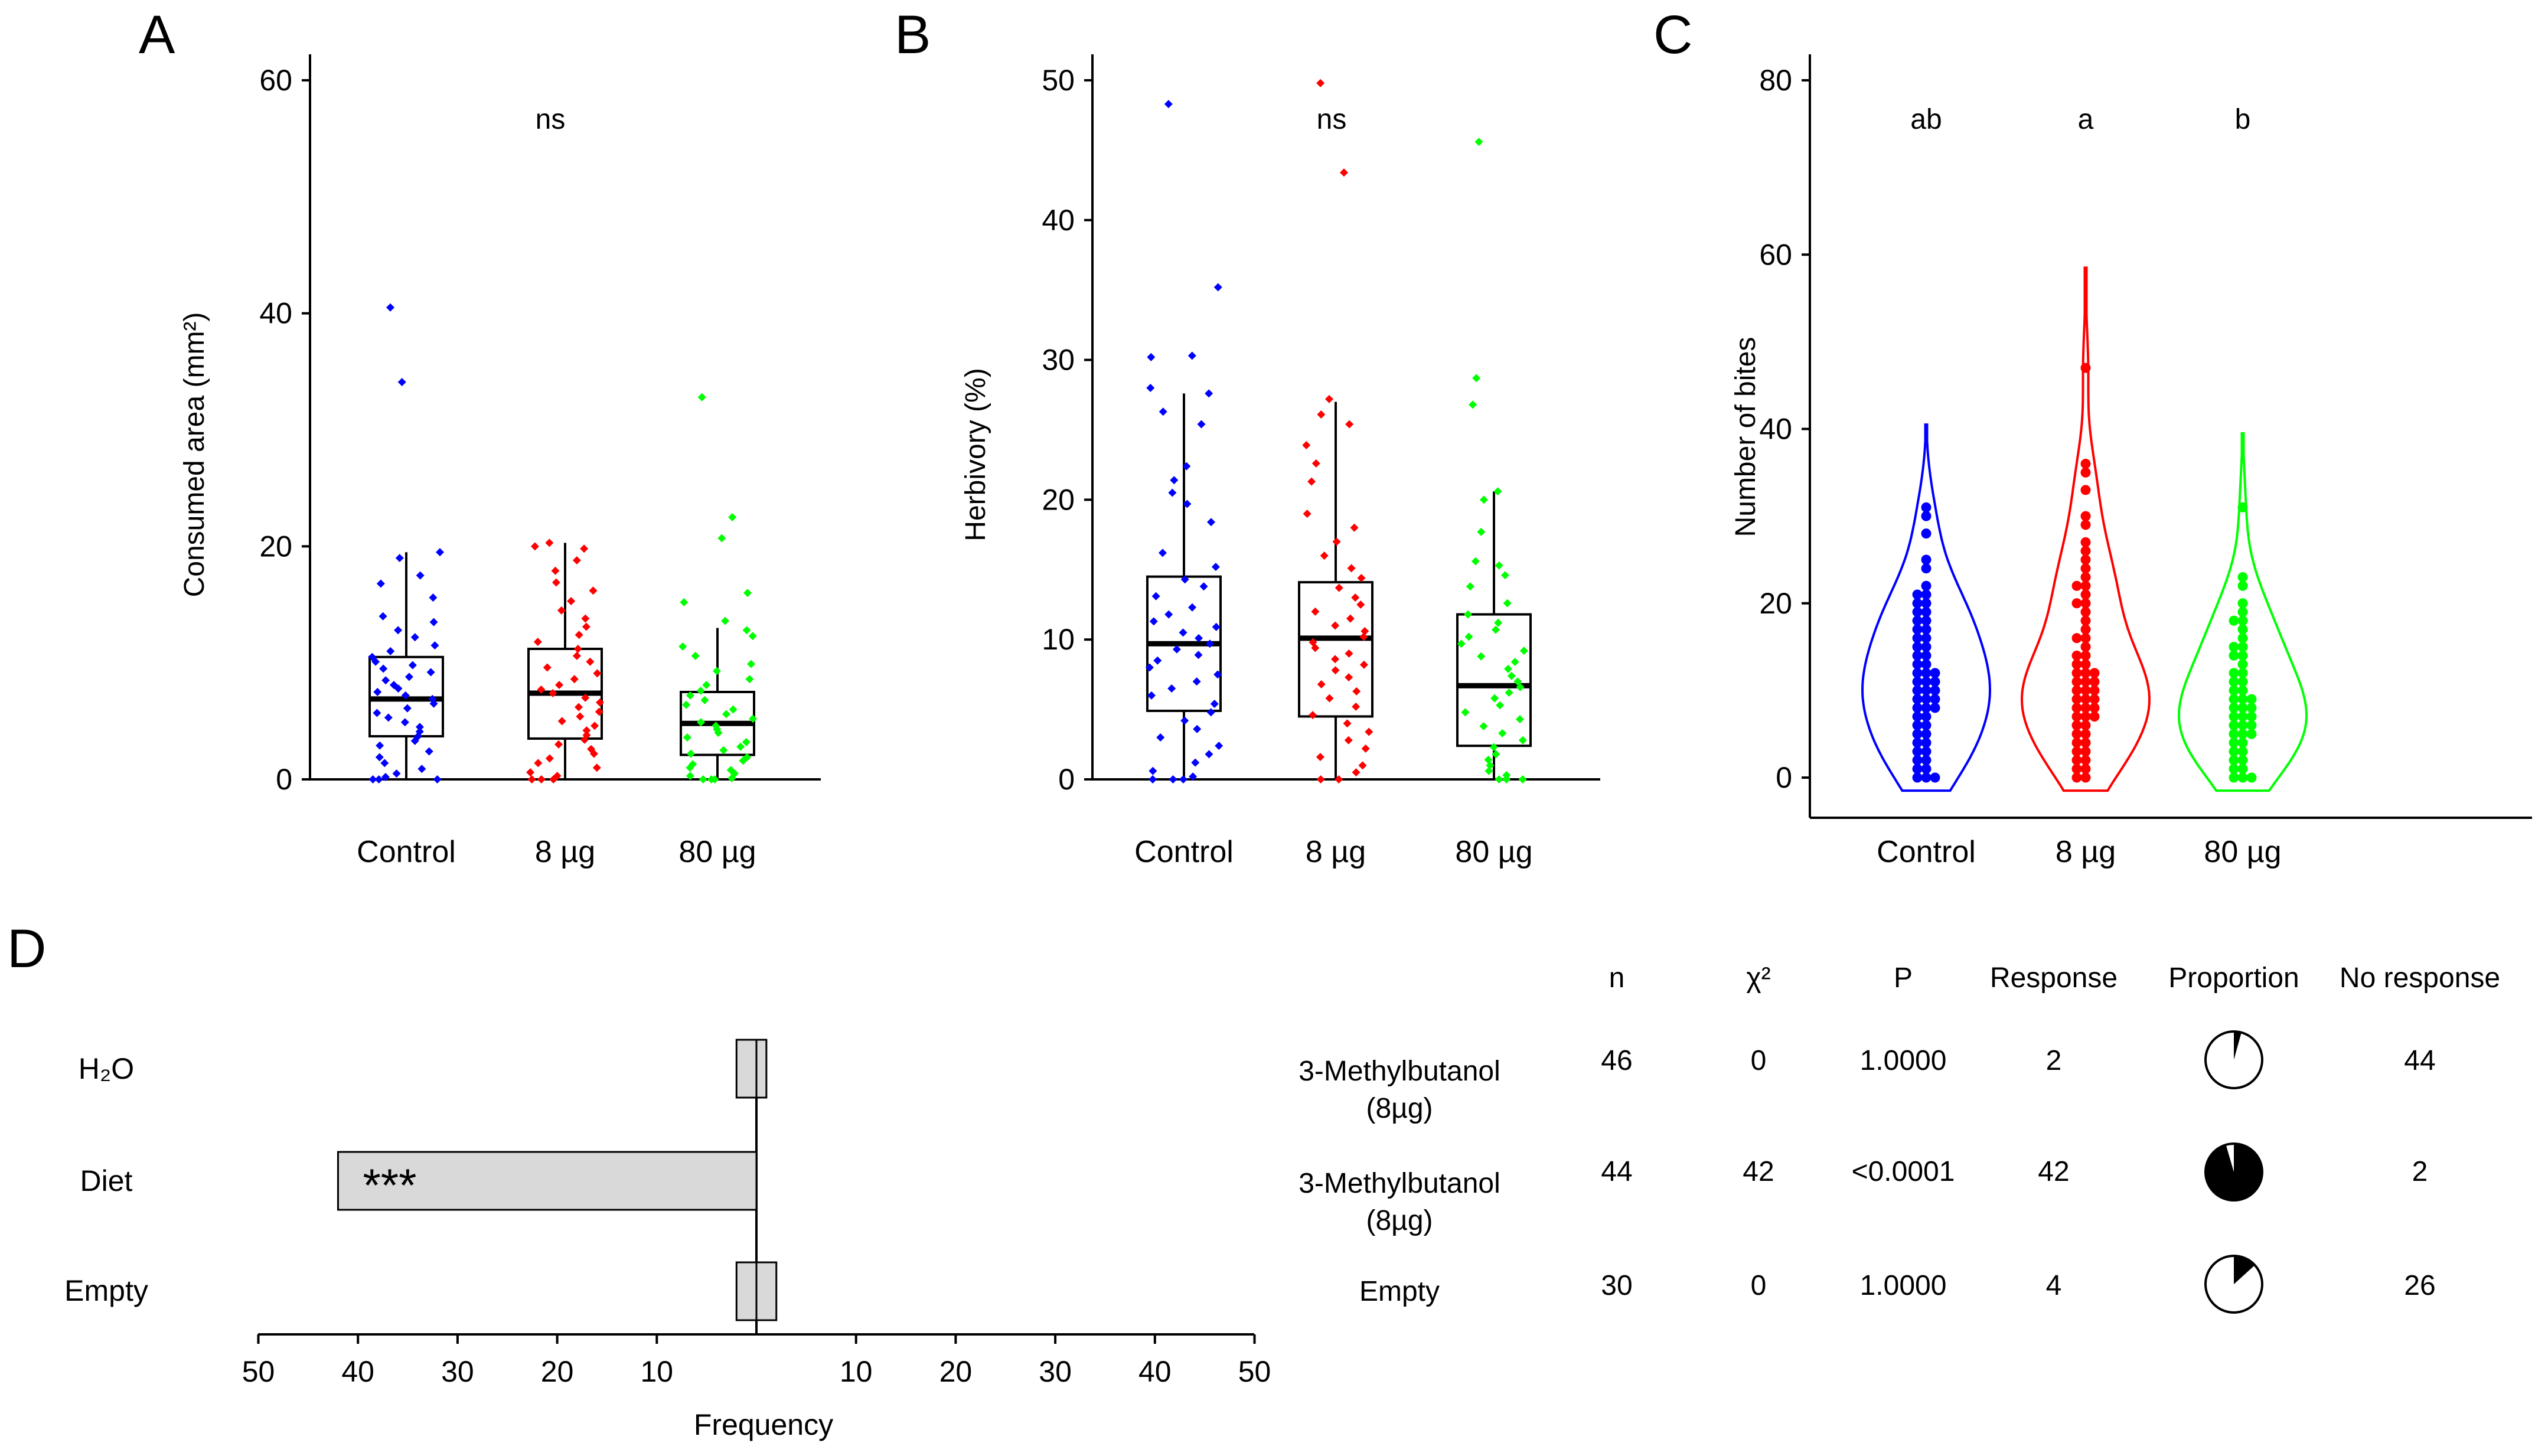 The width and height of the screenshot is (2535, 1456). I want to click on table-row-stimulus-dose: (8µg), so click(1400, 1108).